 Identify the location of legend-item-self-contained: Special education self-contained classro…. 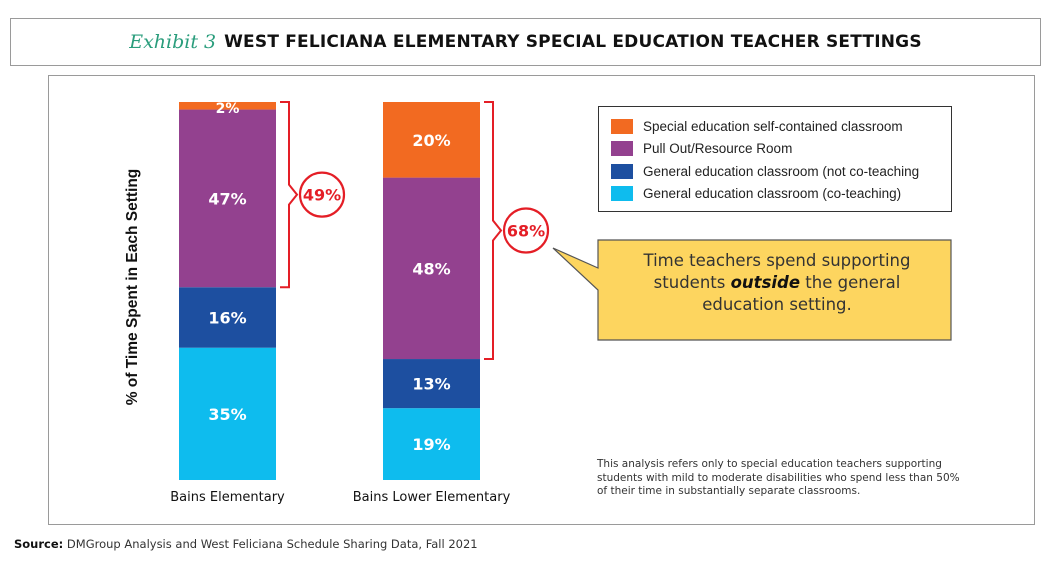
(781, 126).